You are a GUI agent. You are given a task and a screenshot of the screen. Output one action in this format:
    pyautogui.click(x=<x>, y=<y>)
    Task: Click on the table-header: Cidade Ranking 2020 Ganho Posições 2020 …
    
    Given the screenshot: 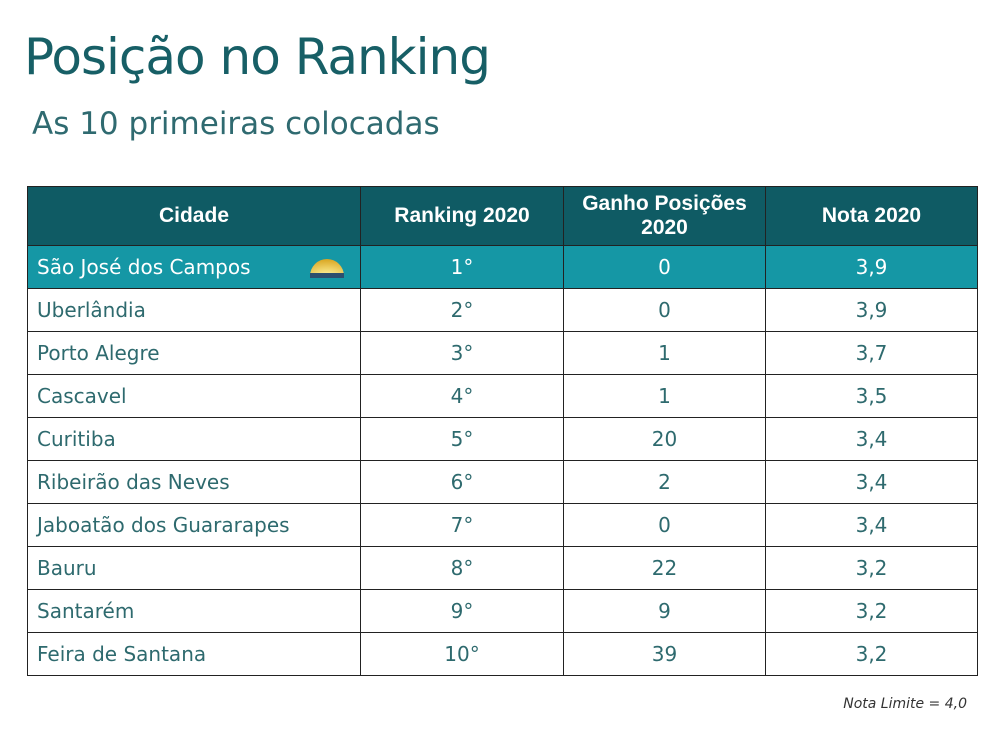 What is the action you would take?
    pyautogui.click(x=502, y=216)
    